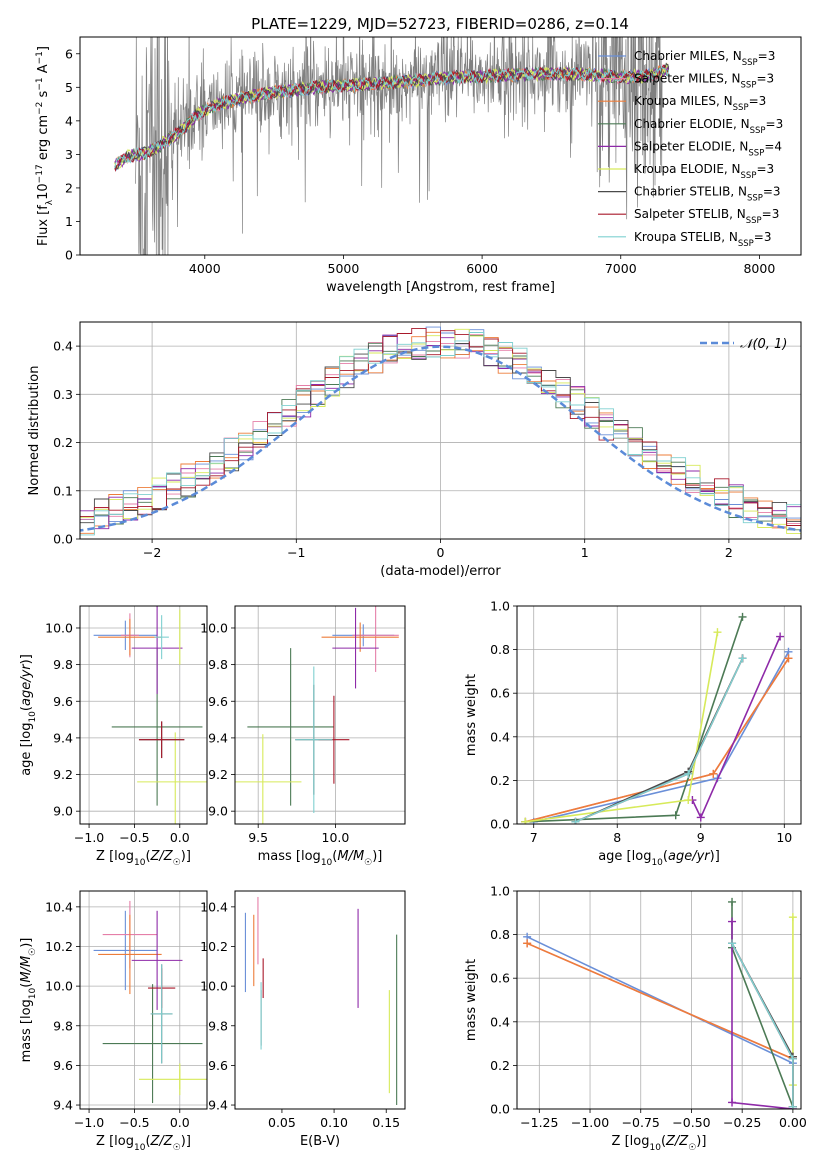  Describe the element at coordinates (205, 268) in the screenshot. I see `x-tick-label: 4000` at that location.